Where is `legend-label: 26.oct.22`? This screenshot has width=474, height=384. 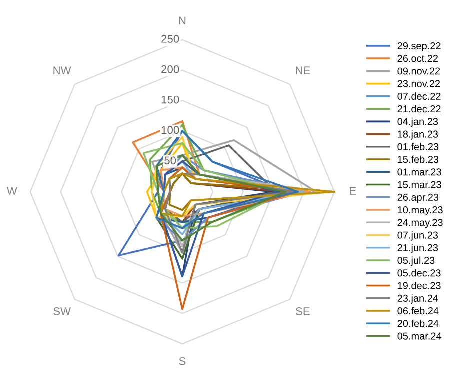
legend-label: 26.oct.22 is located at coordinates (418, 58).